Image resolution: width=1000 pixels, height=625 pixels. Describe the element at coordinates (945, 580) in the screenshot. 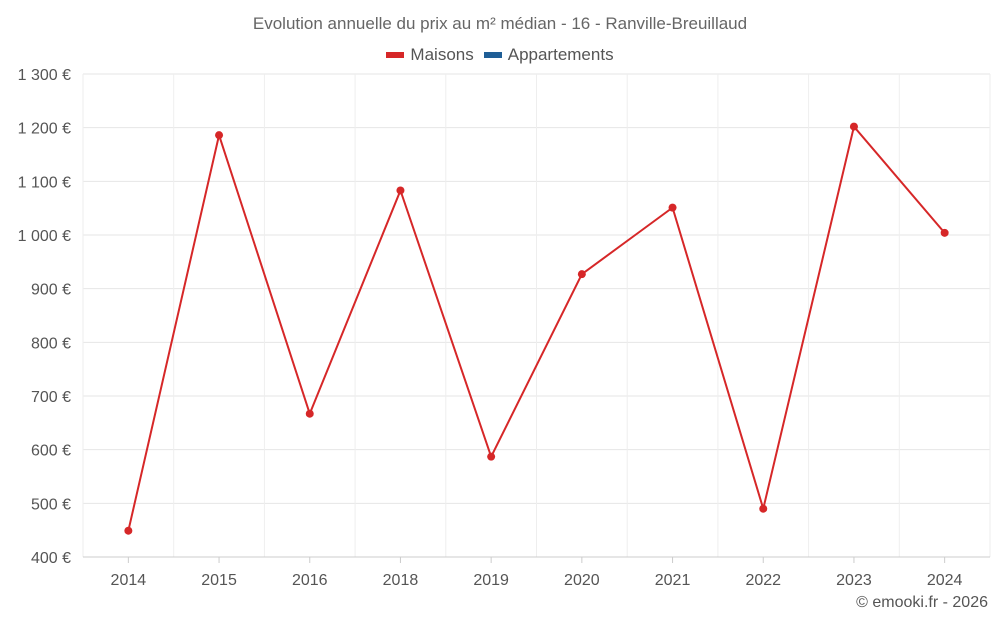

I see `x-tick-label: 2024` at that location.